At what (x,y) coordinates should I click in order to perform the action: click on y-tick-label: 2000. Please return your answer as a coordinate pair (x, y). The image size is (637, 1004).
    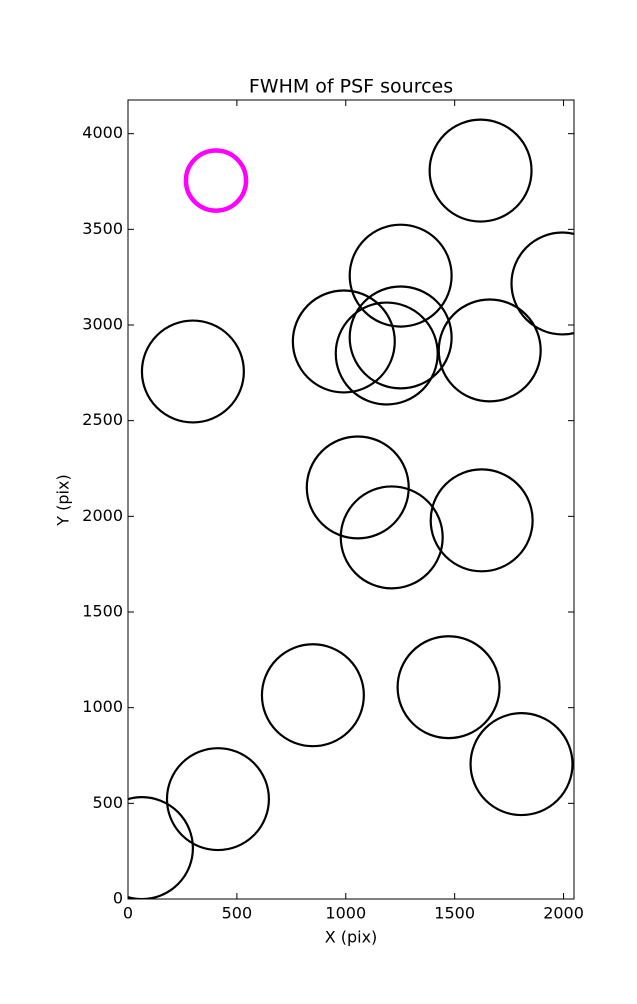
    Looking at the image, I should click on (102, 515).